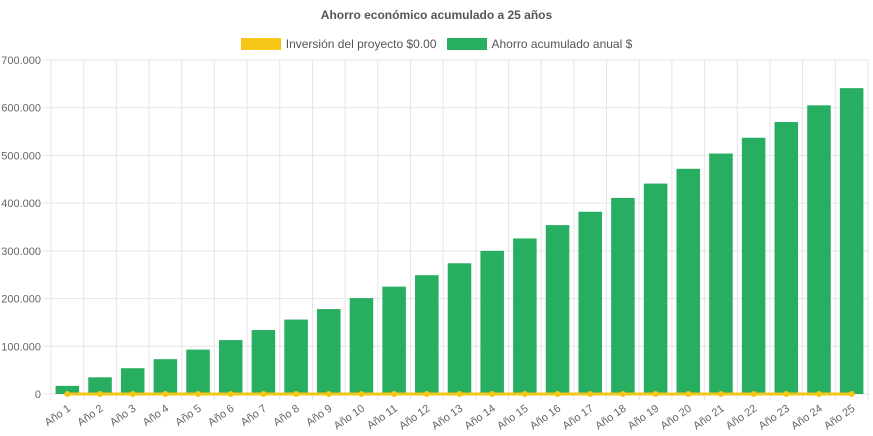 This screenshot has height=436, width=873. Describe the element at coordinates (21, 61) in the screenshot. I see `y-tick-label: 700.000` at that location.